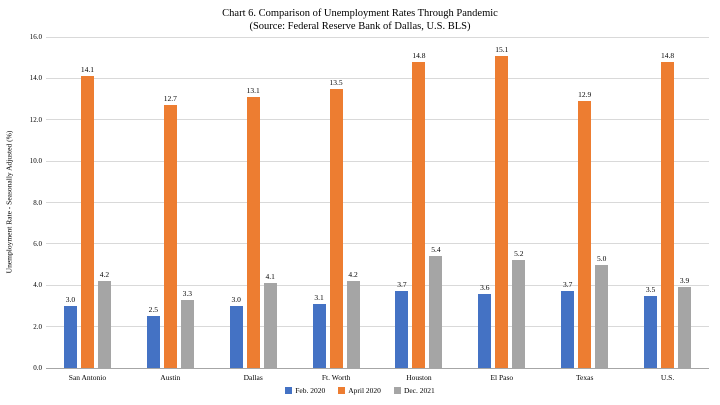 Image resolution: width=720 pixels, height=405 pixels. What do you see at coordinates (336, 377) in the screenshot?
I see `x-category-label: Ft. Worth` at bounding box center [336, 377].